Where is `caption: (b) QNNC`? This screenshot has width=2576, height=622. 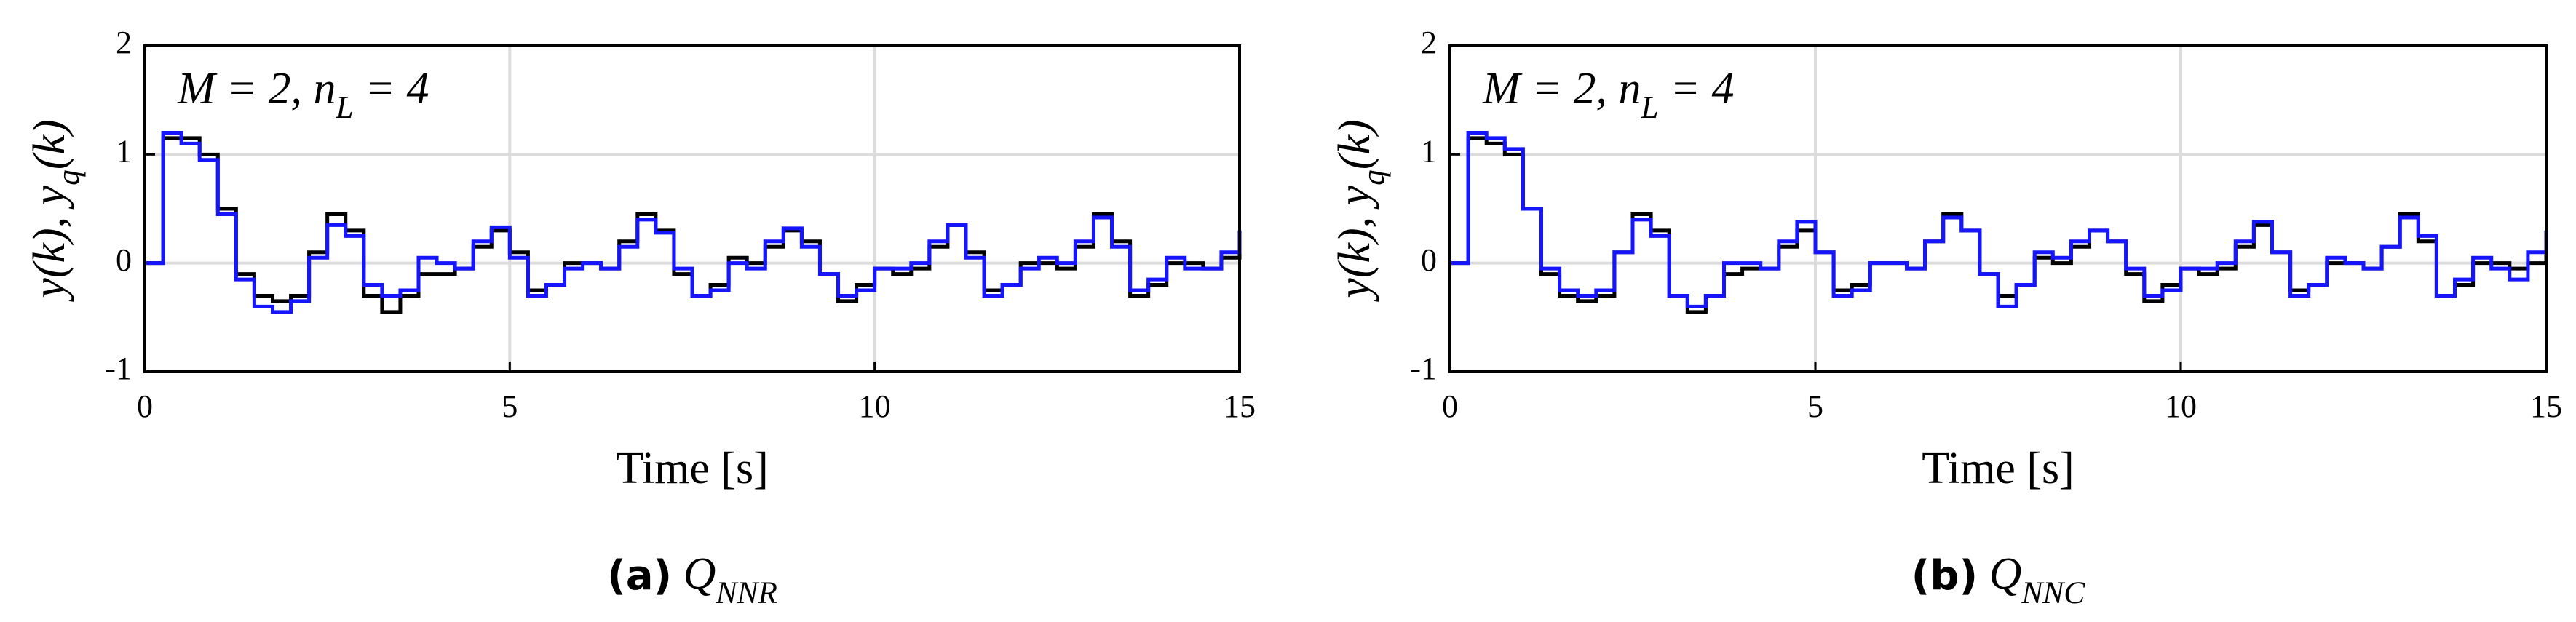 caption: (b) QNNC is located at coordinates (1998, 579).